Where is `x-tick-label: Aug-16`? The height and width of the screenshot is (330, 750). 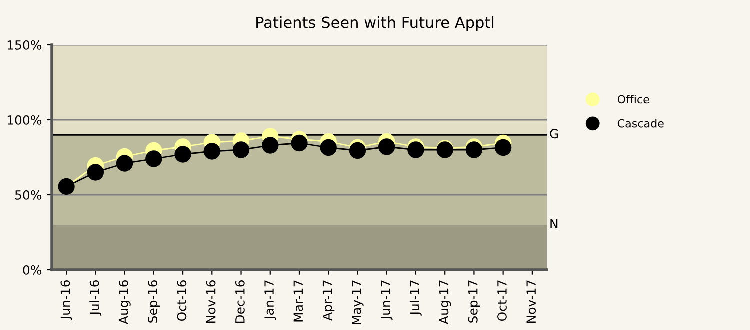 x-tick-label: Aug-16 is located at coordinates (124, 302).